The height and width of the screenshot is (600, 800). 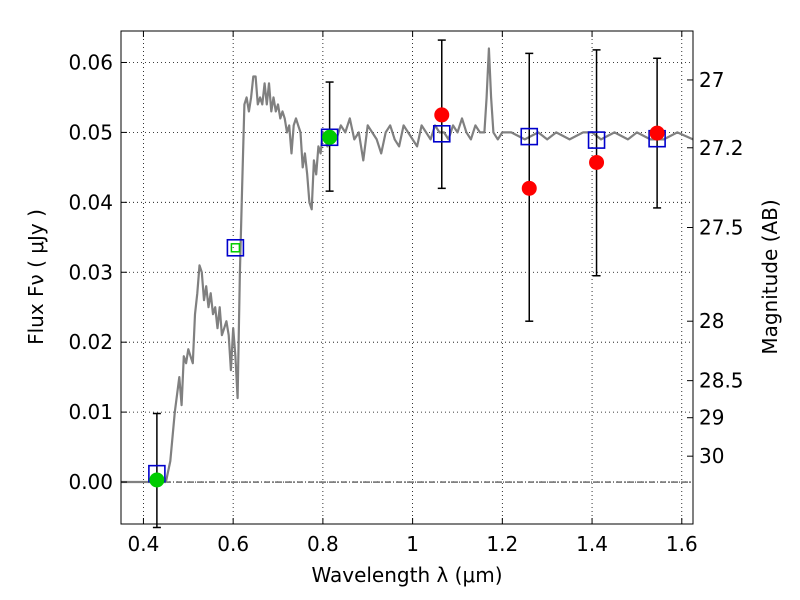 What do you see at coordinates (90, 342) in the screenshot?
I see `y-tick-label: 0.02` at bounding box center [90, 342].